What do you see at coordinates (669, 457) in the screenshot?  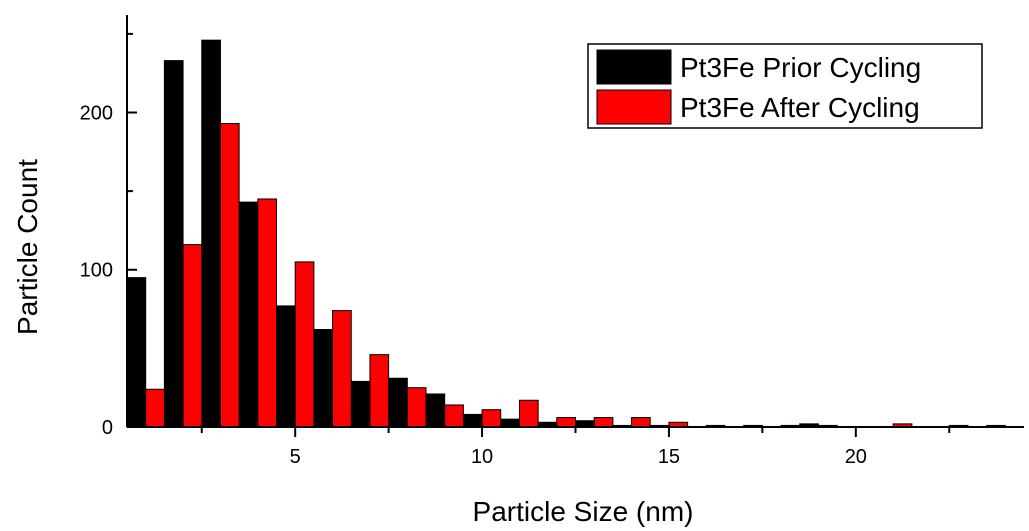 I see `x-tick-label: 15` at bounding box center [669, 457].